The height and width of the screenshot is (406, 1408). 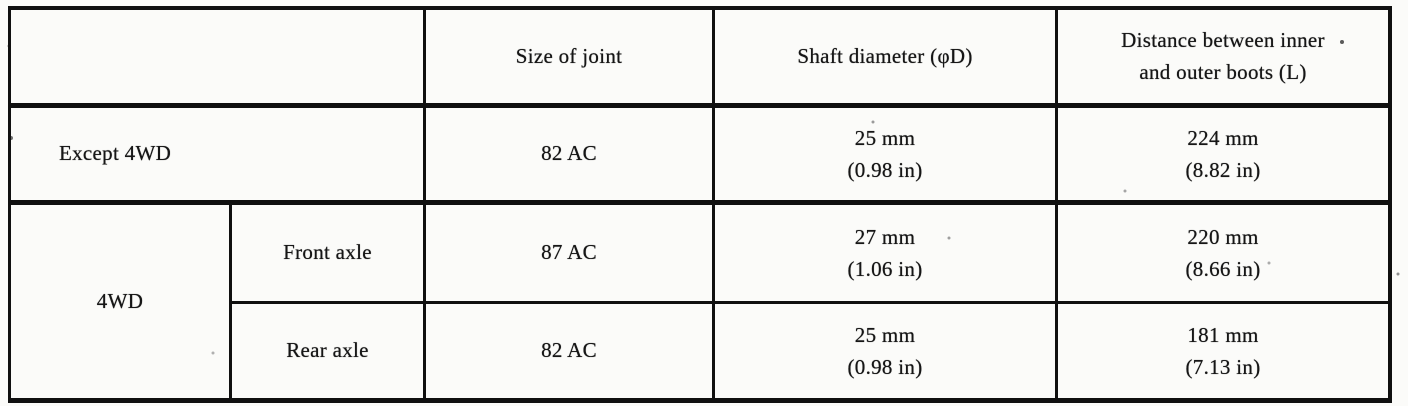 I want to click on cell-rear-axle-label: Rear axle, so click(x=327, y=351).